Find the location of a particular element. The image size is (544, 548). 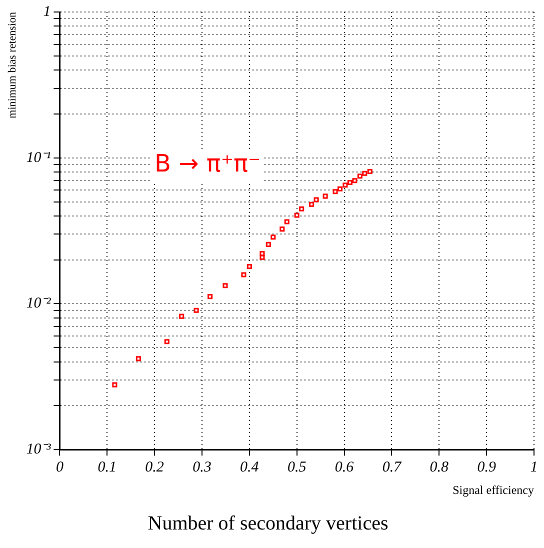

x-tick-label: 0.5 is located at coordinates (297, 468).